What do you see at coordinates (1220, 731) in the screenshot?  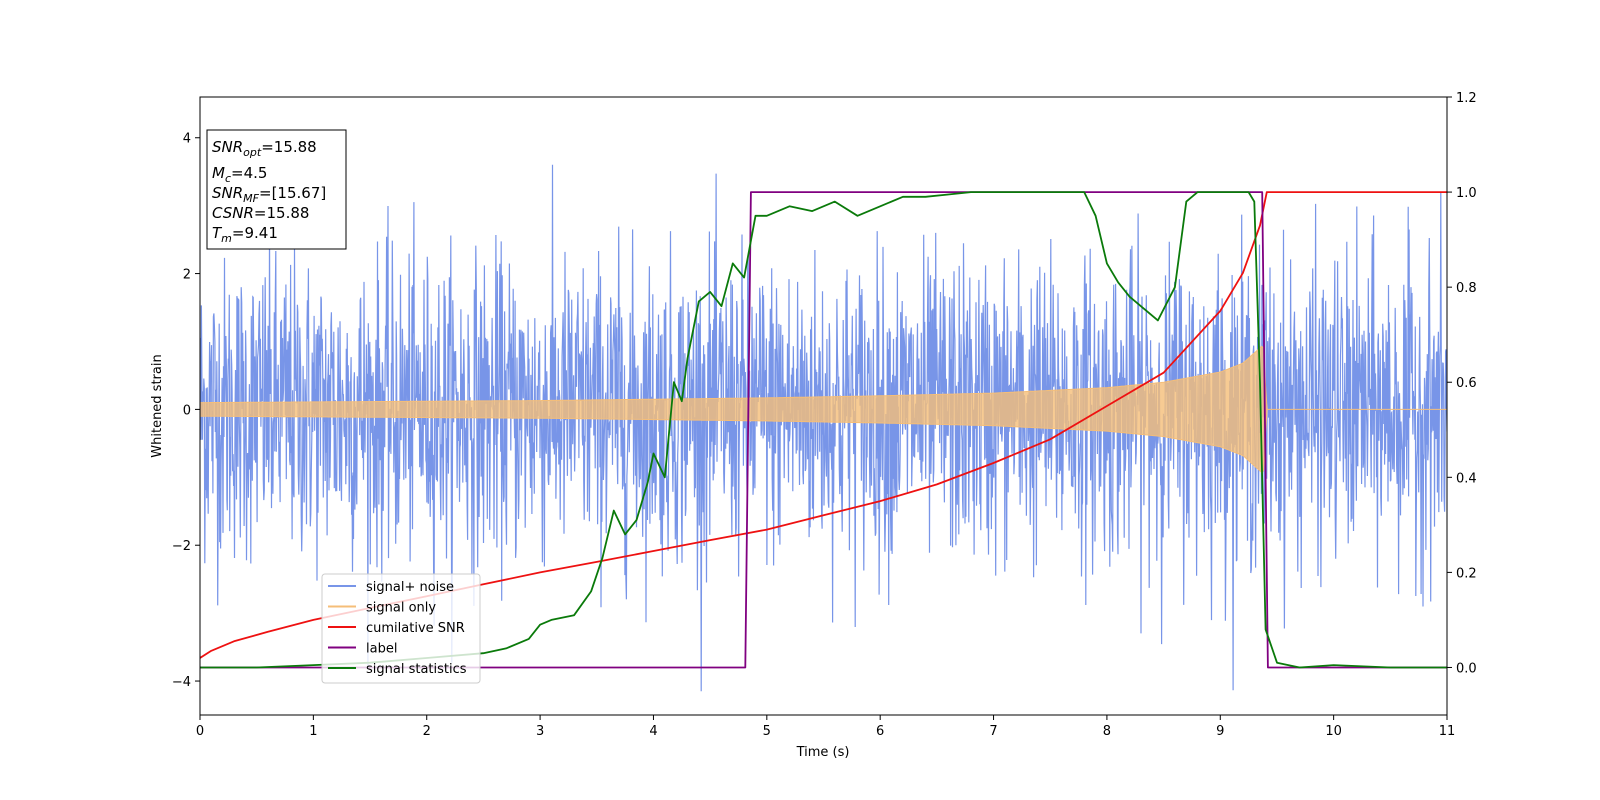 I see `x-tick-label: 9` at bounding box center [1220, 731].